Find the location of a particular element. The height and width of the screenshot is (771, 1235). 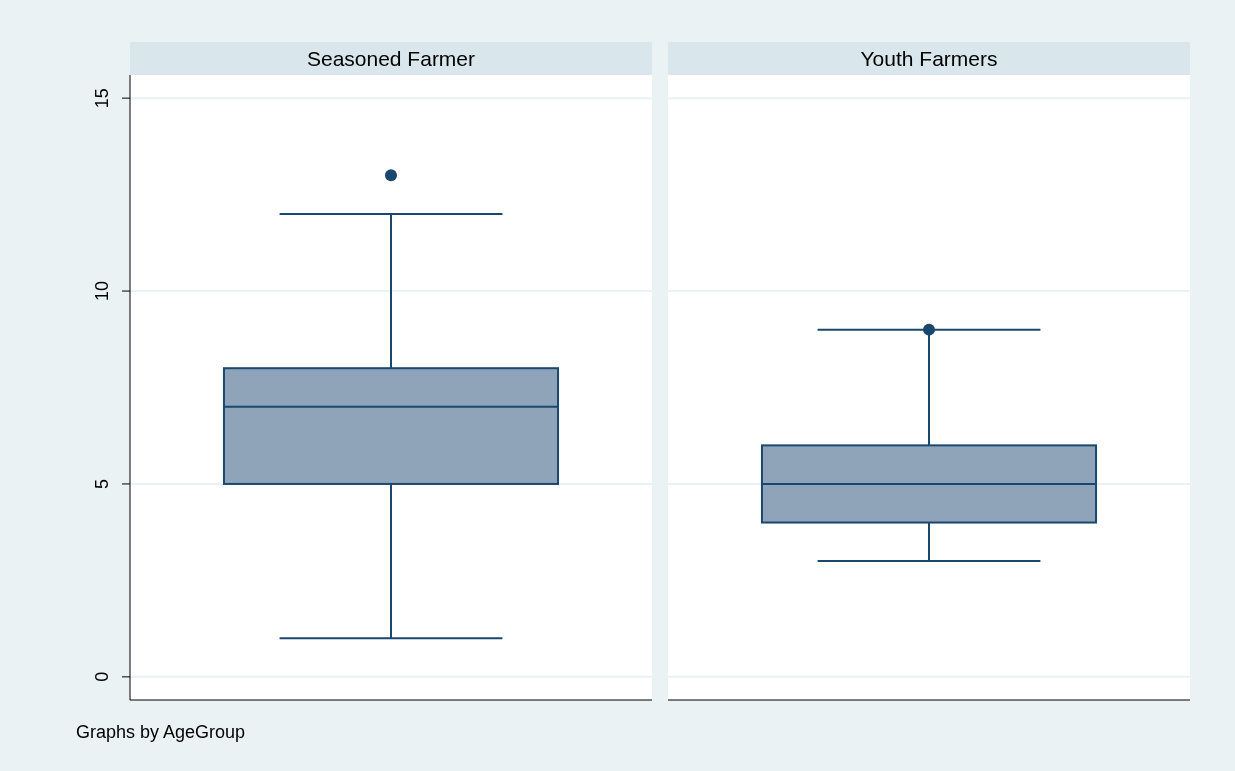

x-tick-label: Youth Farmers is located at coordinates (929, 58).